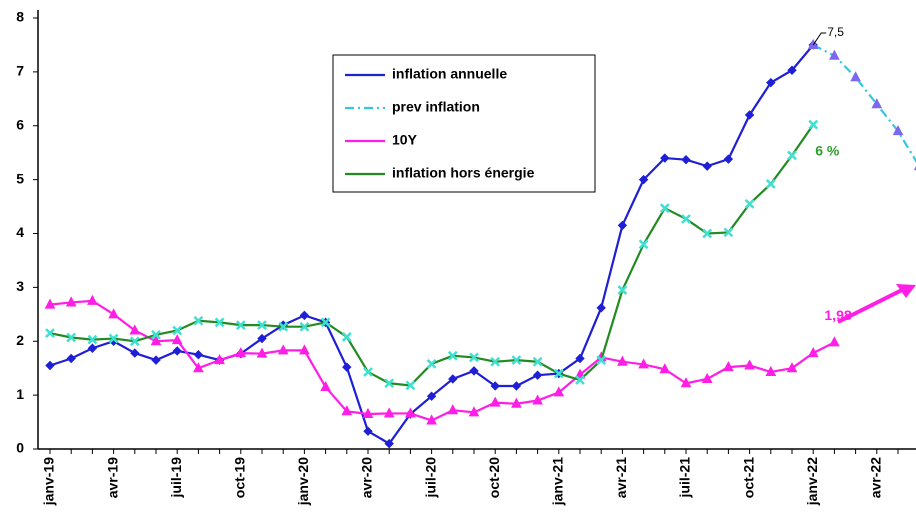  What do you see at coordinates (812, 481) in the screenshot?
I see `x-tick-label: janv-22` at bounding box center [812, 481].